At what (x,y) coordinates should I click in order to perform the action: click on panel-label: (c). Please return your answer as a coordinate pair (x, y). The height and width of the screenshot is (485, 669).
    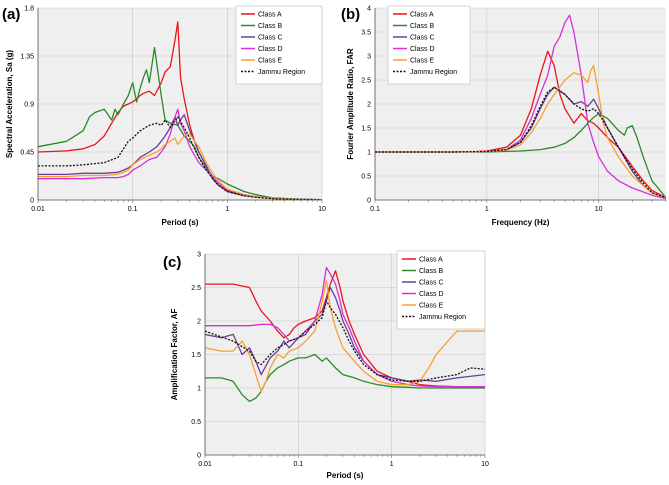
    Looking at the image, I should click on (172, 262).